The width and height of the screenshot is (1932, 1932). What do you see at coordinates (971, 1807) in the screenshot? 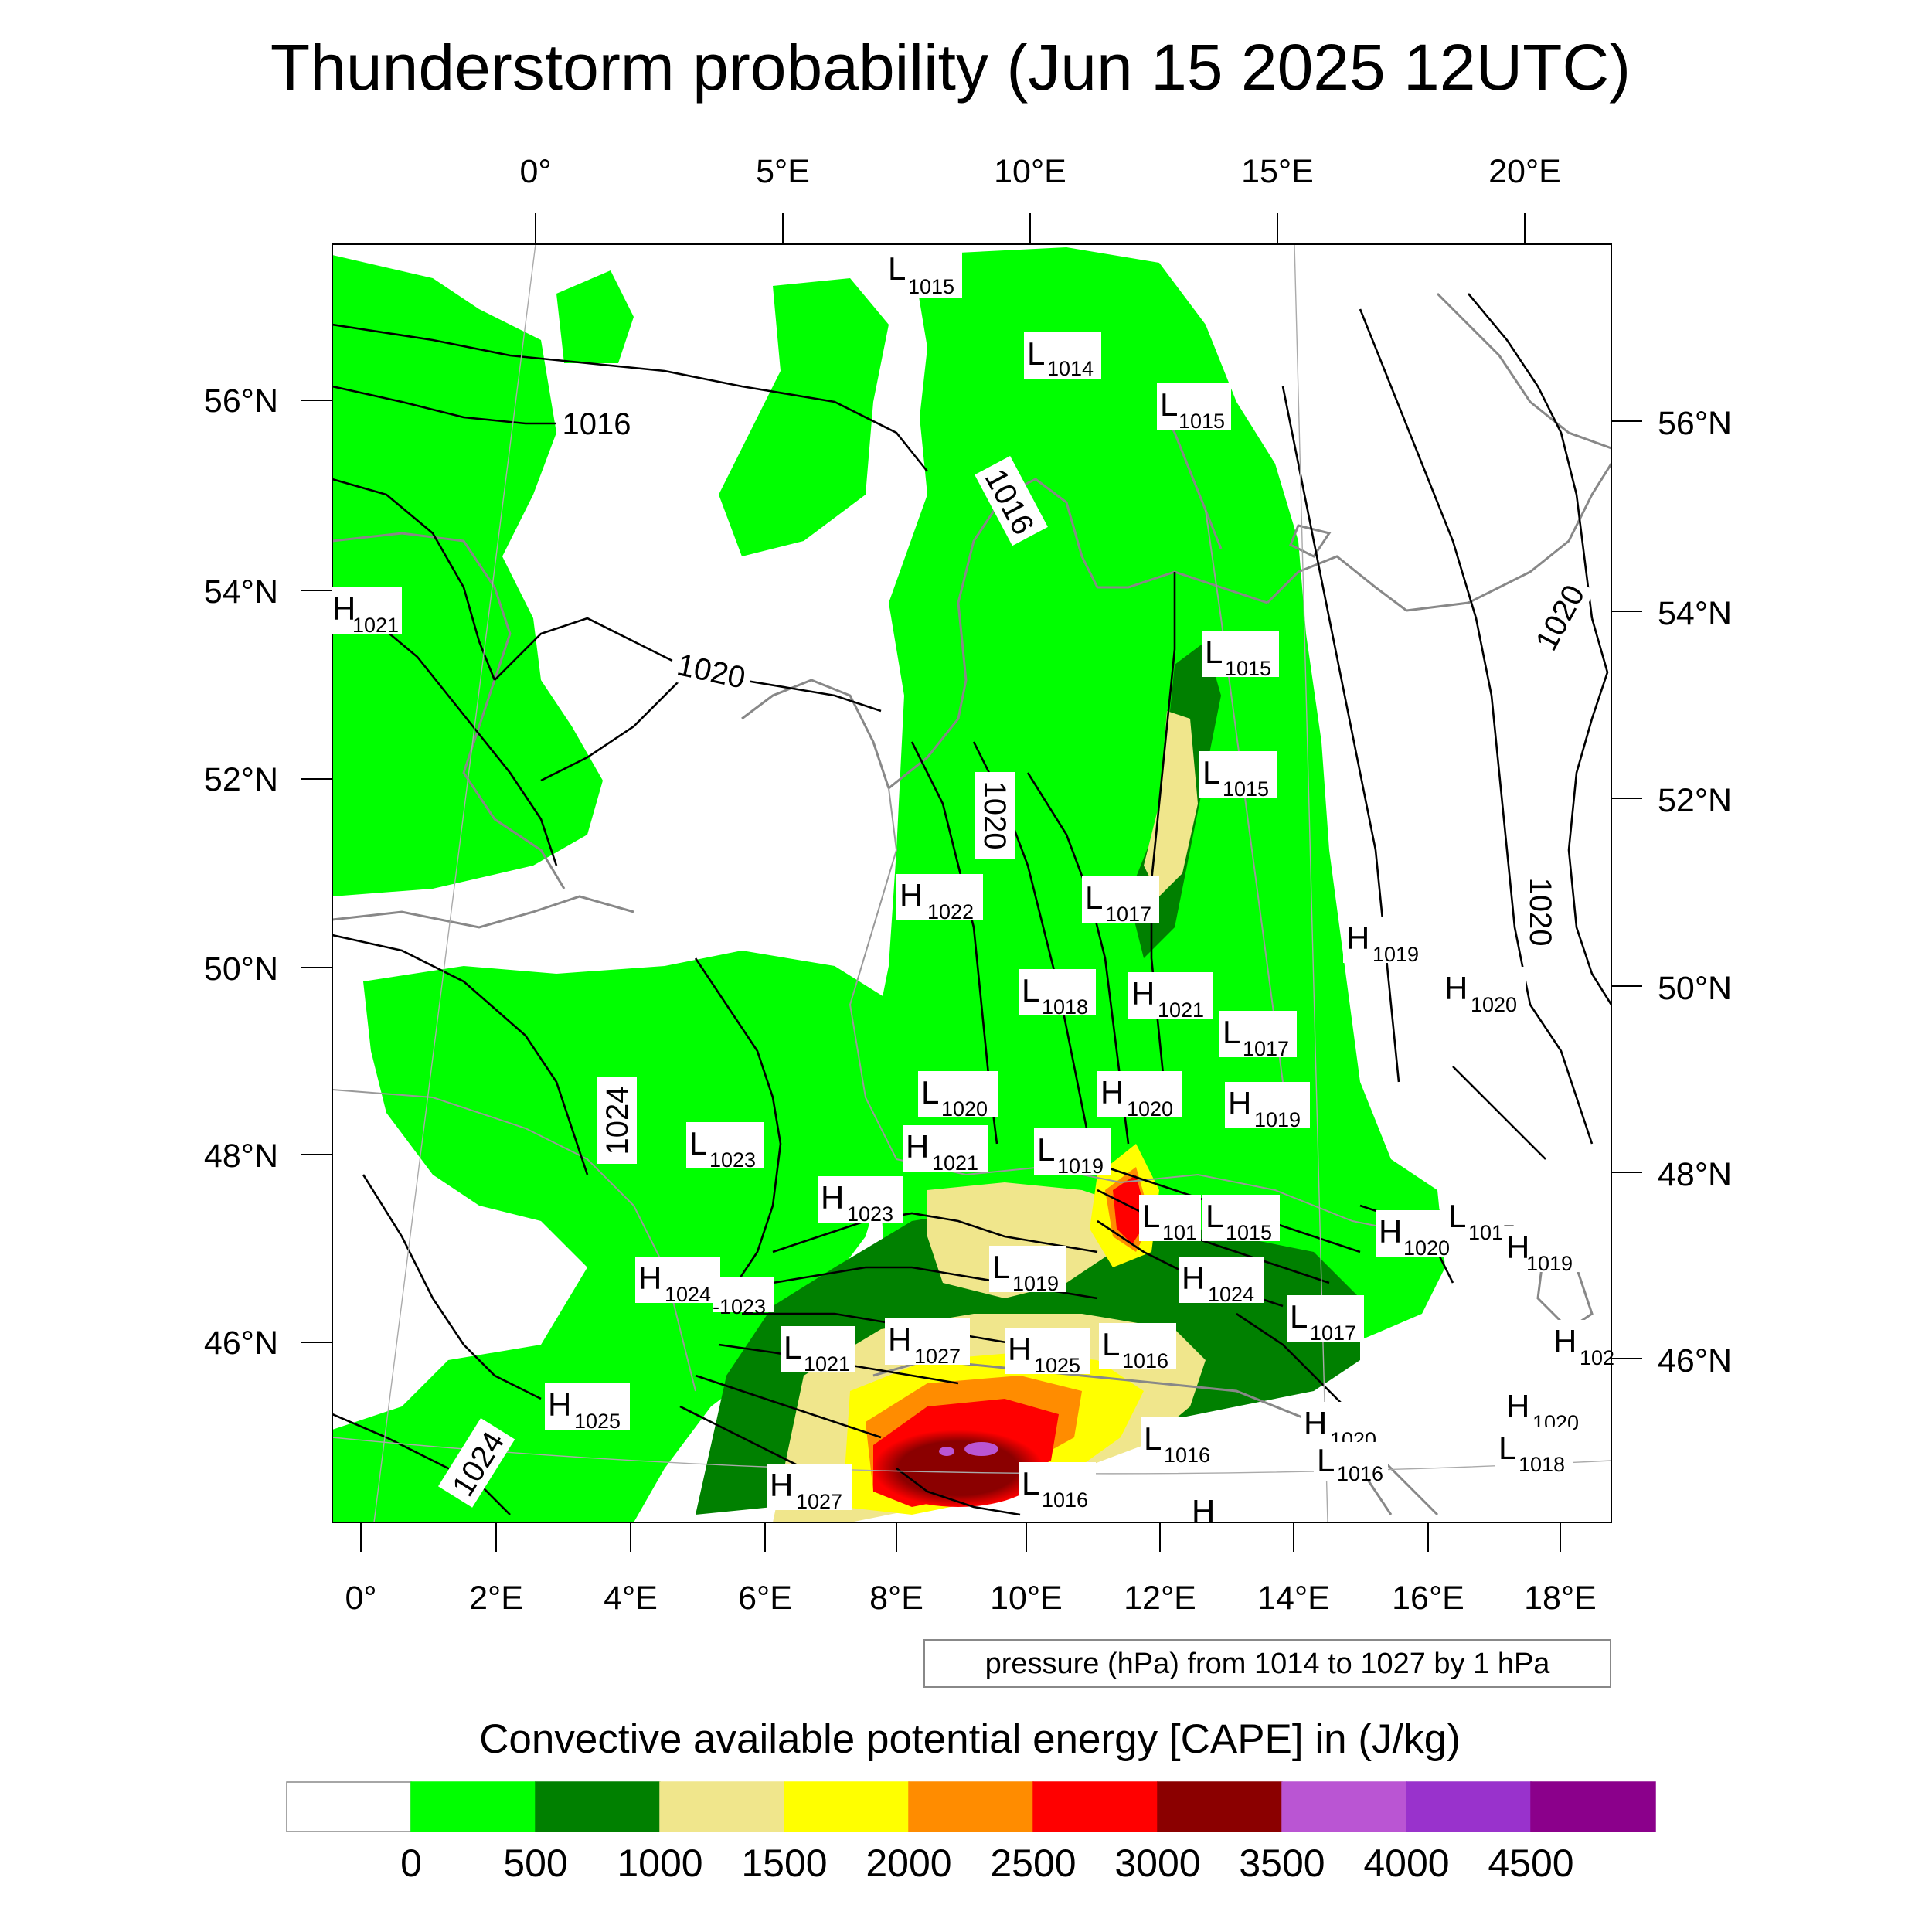
I see `legend-colorbar` at bounding box center [971, 1807].